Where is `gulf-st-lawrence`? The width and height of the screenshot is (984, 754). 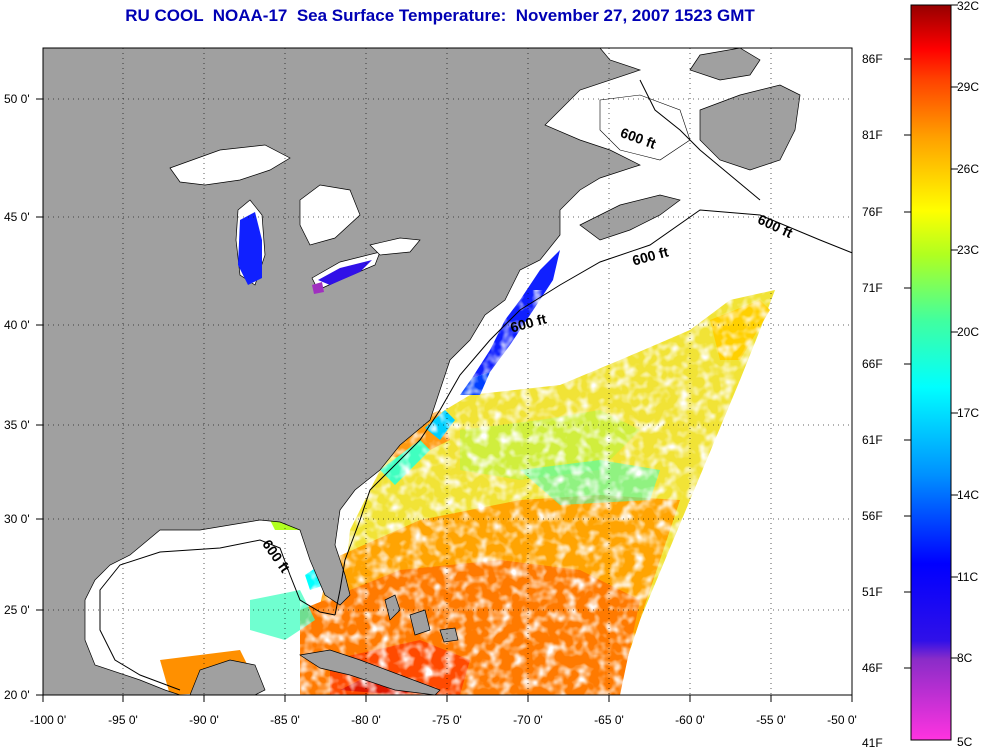
gulf-st-lawrence is located at coordinates (645, 127).